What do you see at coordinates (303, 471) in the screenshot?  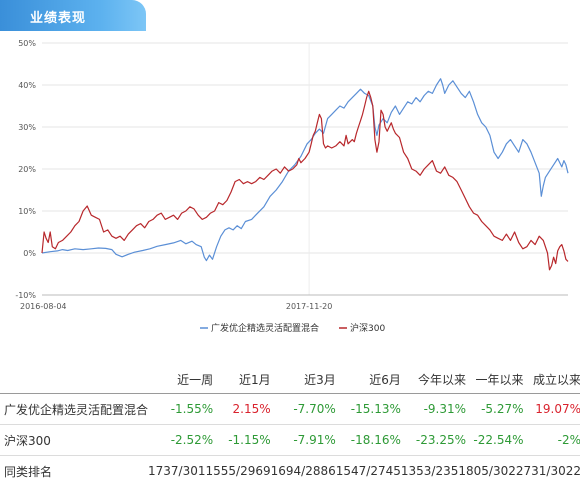 I see `table-cell: 1694/2886` at bounding box center [303, 471].